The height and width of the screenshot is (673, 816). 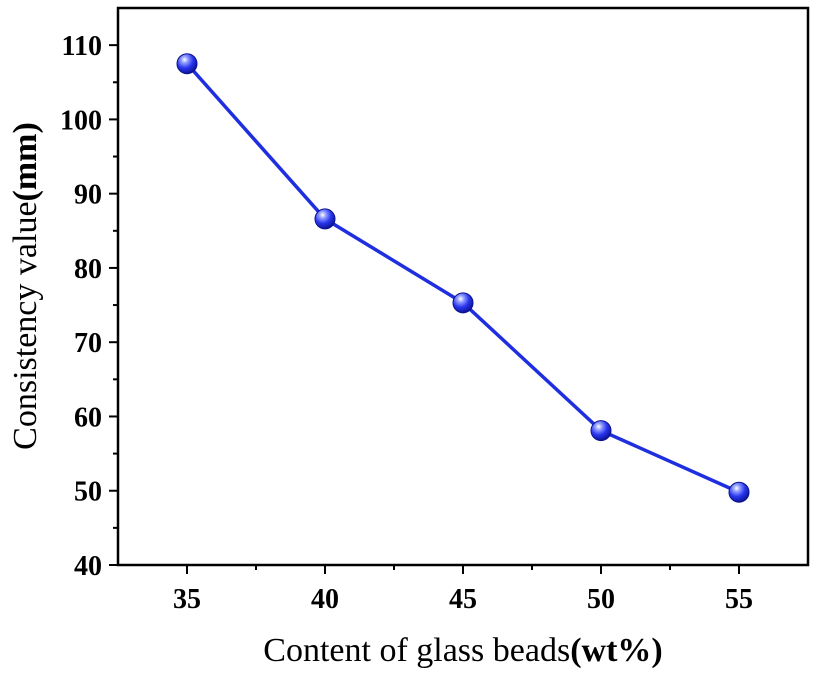 I want to click on x-tick-label: 35, so click(x=187, y=599).